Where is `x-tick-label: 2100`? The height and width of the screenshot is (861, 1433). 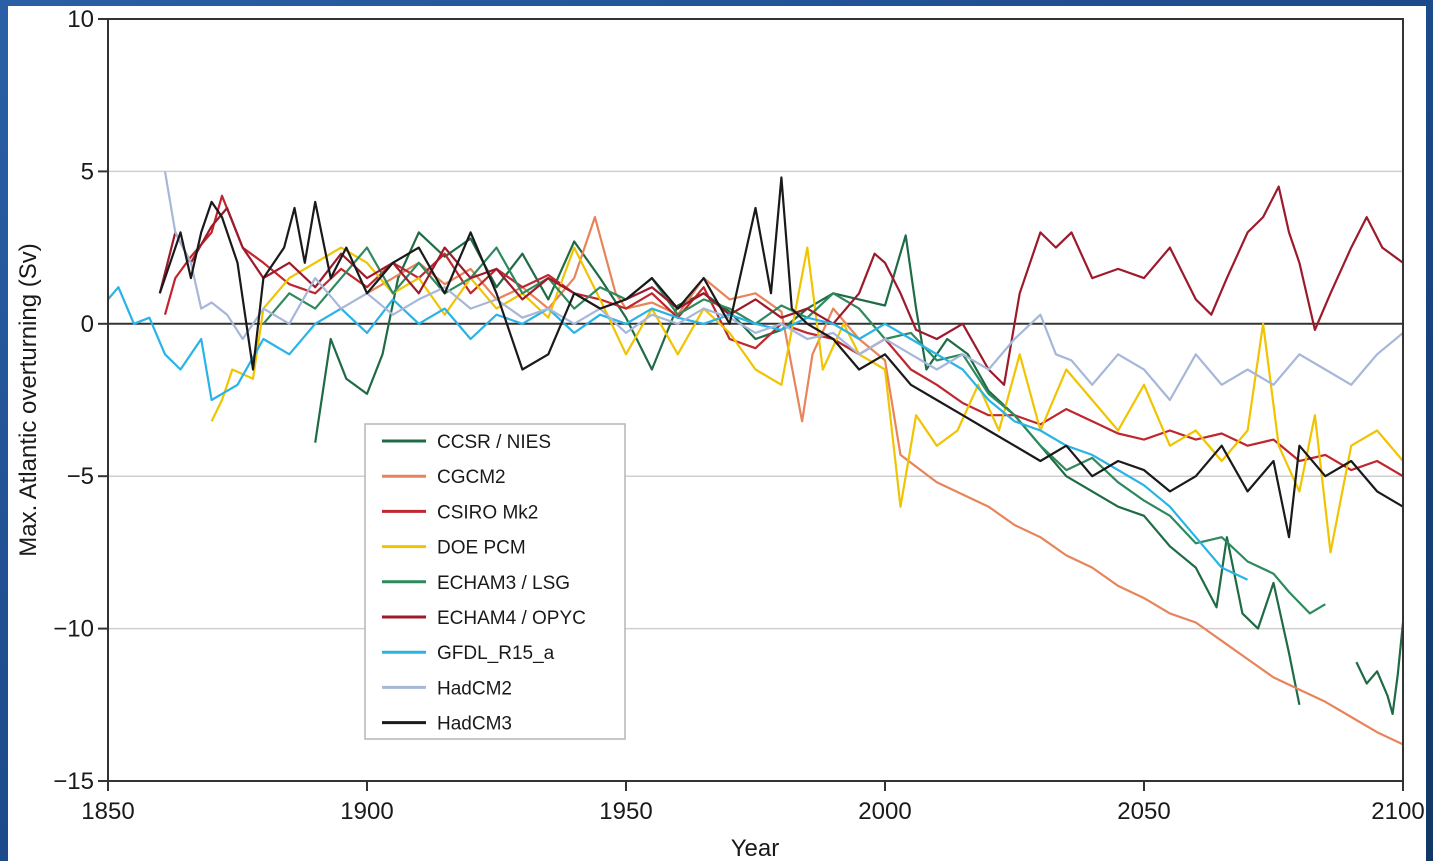
x-tick-label: 2100 is located at coordinates (1397, 811).